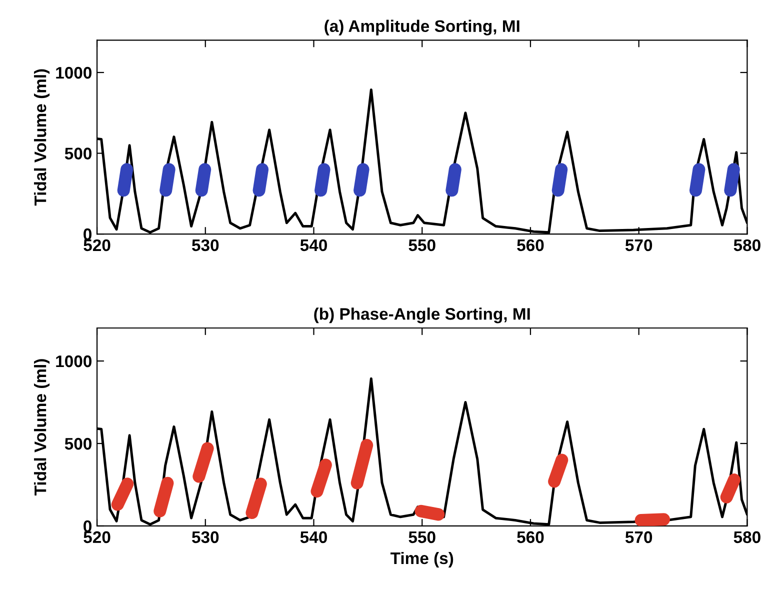 Image resolution: width=764 pixels, height=591 pixels. I want to click on chart-title: (a) Amplitude Sorting, MI, so click(422, 28).